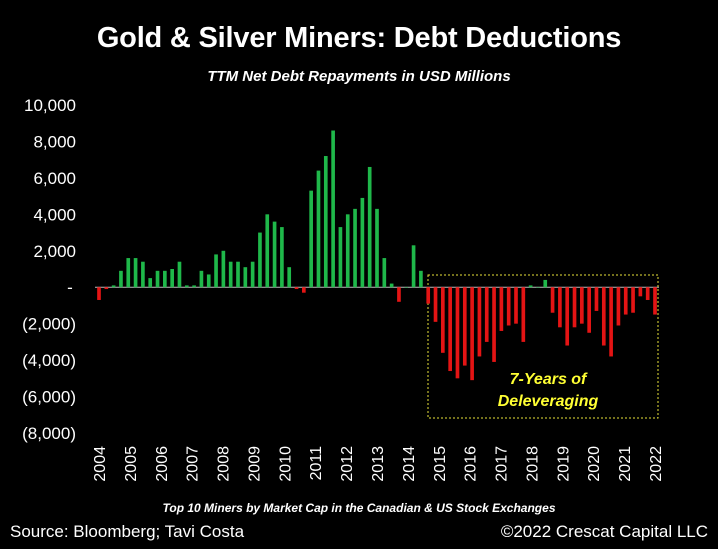 This screenshot has height=549, width=718. What do you see at coordinates (359, 38) in the screenshot?
I see `chart-title: Gold & Silver Miners: Debt Deductions` at bounding box center [359, 38].